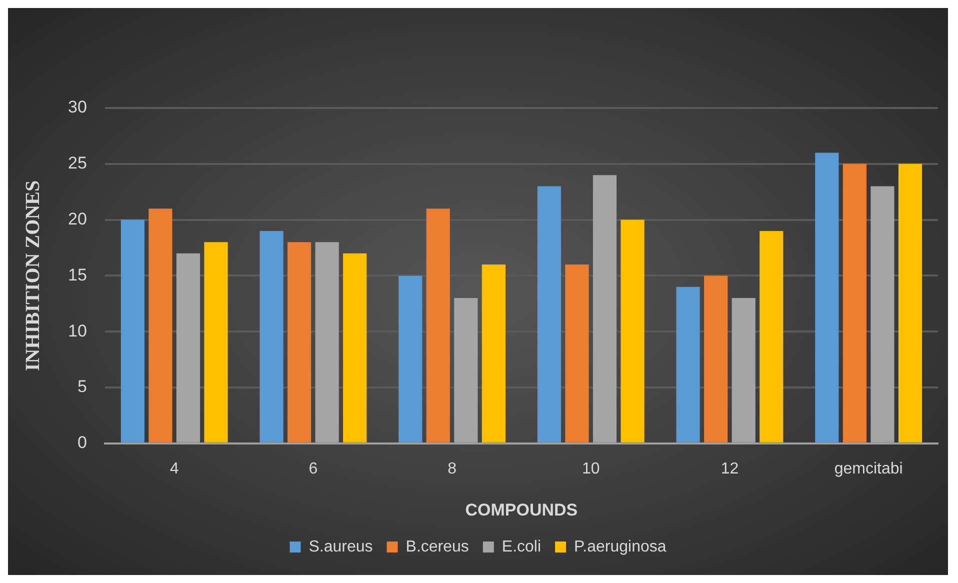 Image resolution: width=958 pixels, height=583 pixels. Describe the element at coordinates (82, 442) in the screenshot. I see `y-tick-label: 0` at that location.